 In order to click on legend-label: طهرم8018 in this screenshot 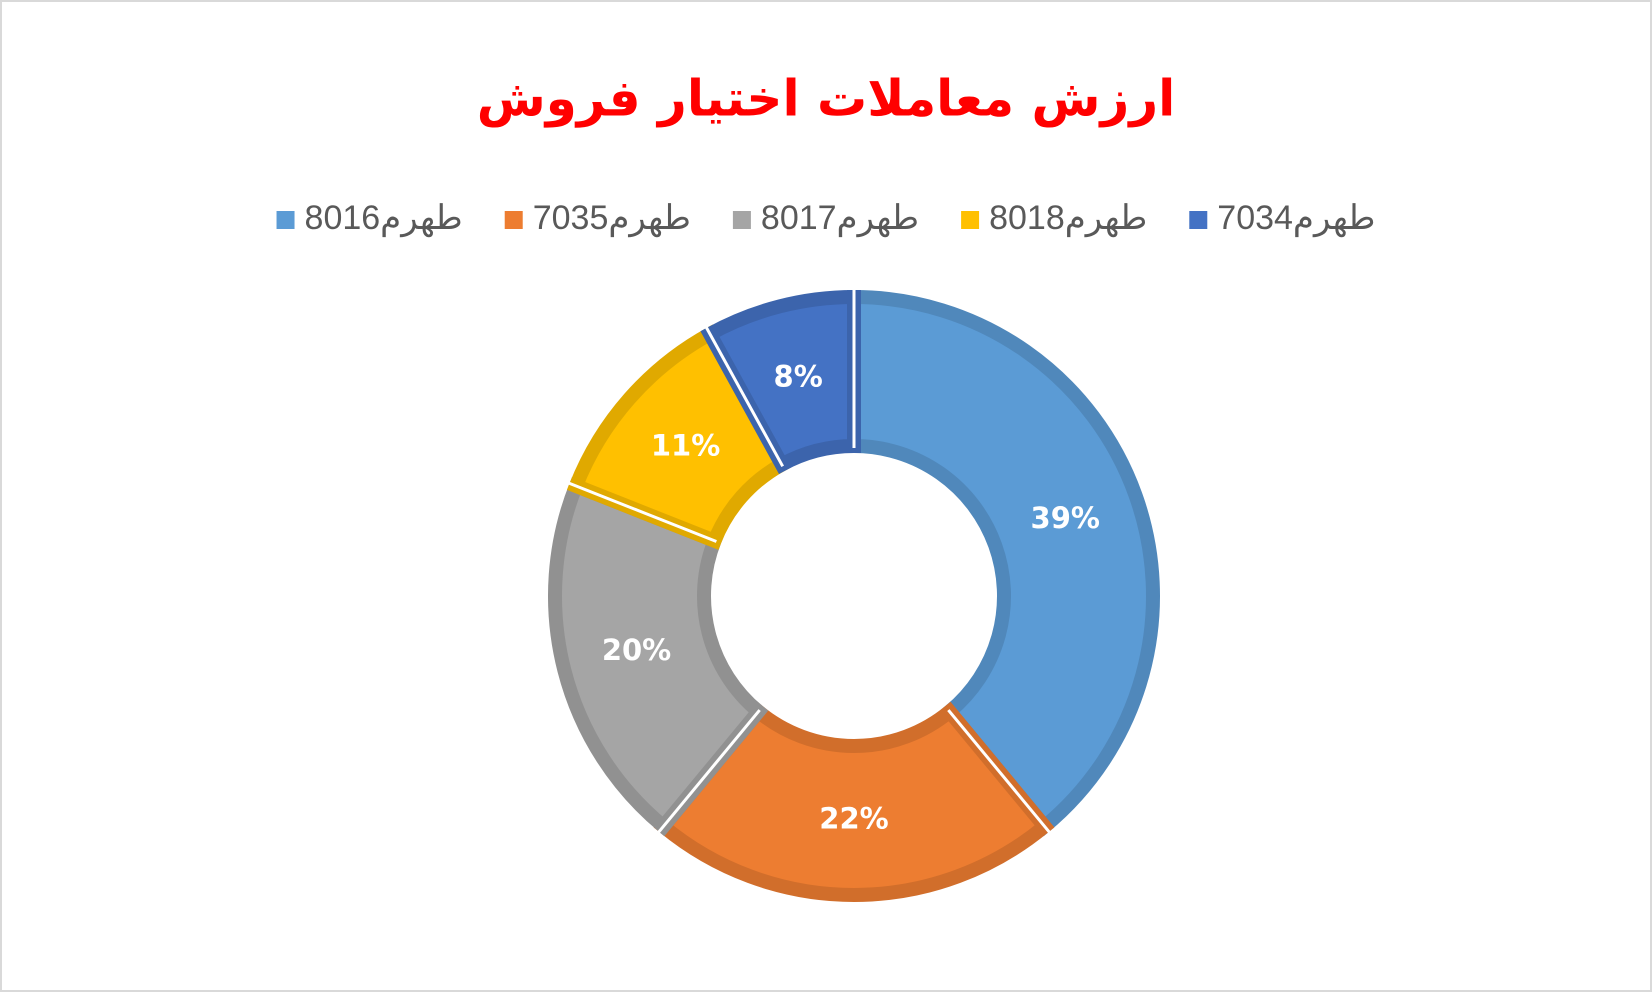, I will do `click(1068, 218)`.